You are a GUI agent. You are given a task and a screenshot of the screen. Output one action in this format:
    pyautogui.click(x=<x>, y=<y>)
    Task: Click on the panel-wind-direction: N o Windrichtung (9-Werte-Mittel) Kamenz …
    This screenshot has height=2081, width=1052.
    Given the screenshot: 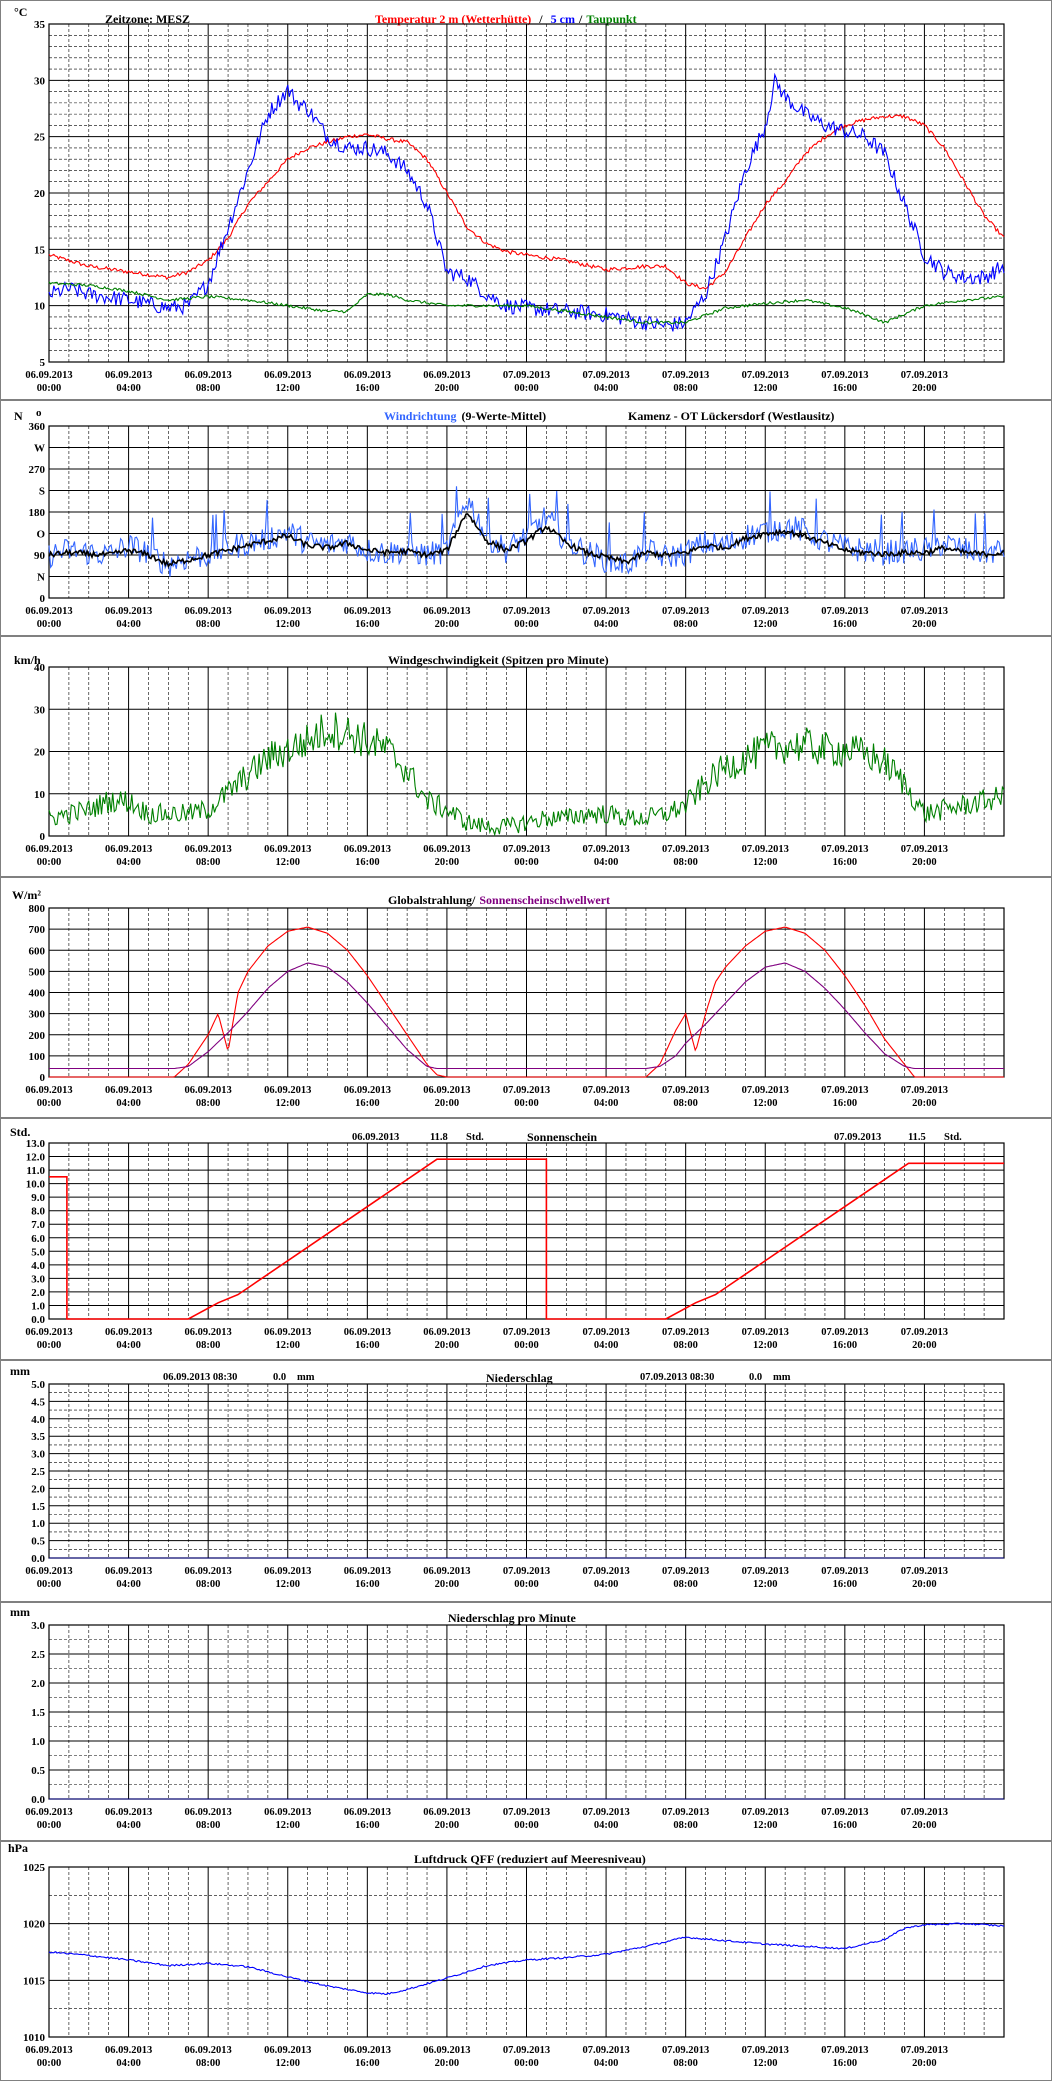 What is the action you would take?
    pyautogui.click(x=526, y=518)
    